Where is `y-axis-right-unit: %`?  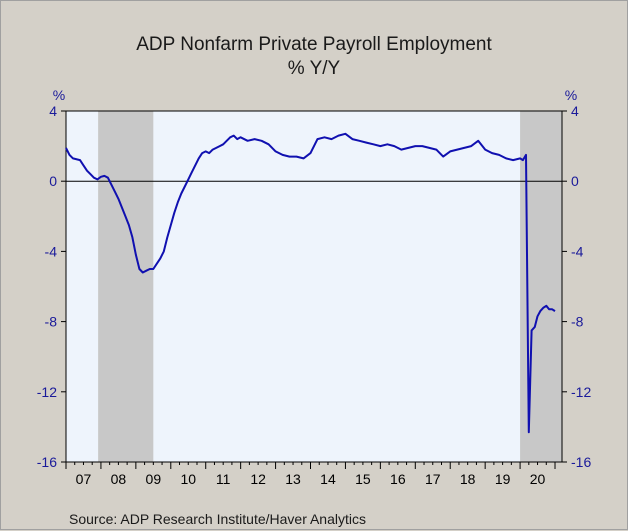
y-axis-right-unit: % is located at coordinates (571, 95).